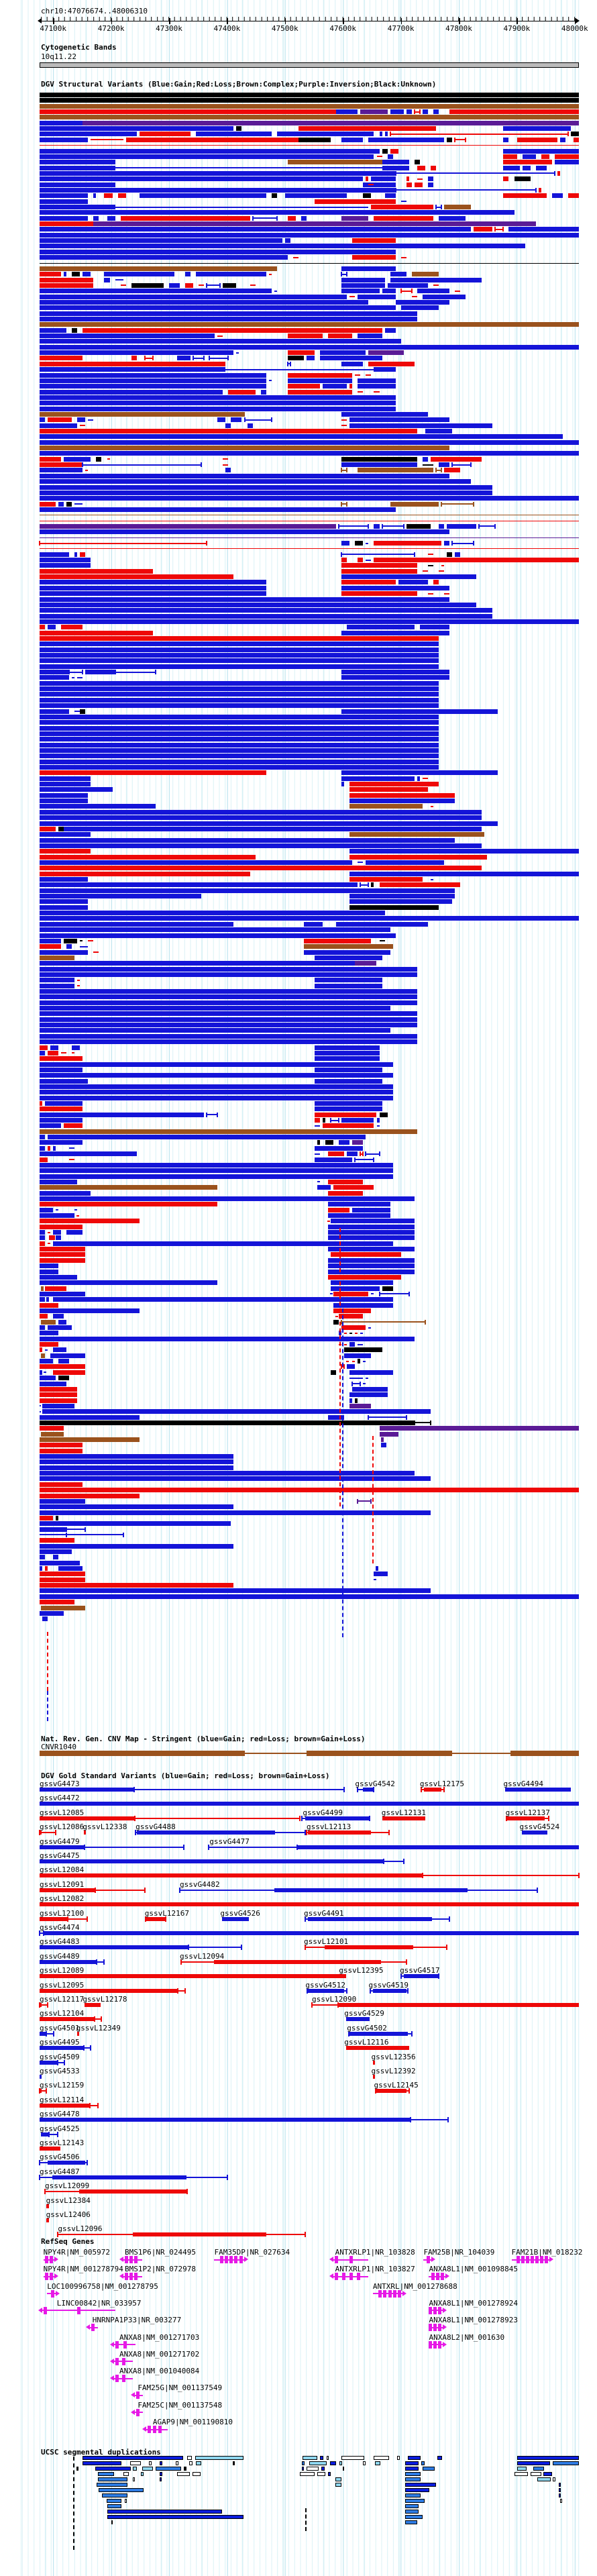  Describe the element at coordinates (544, 1753) in the screenshot. I see `cnv-region-bar` at that location.